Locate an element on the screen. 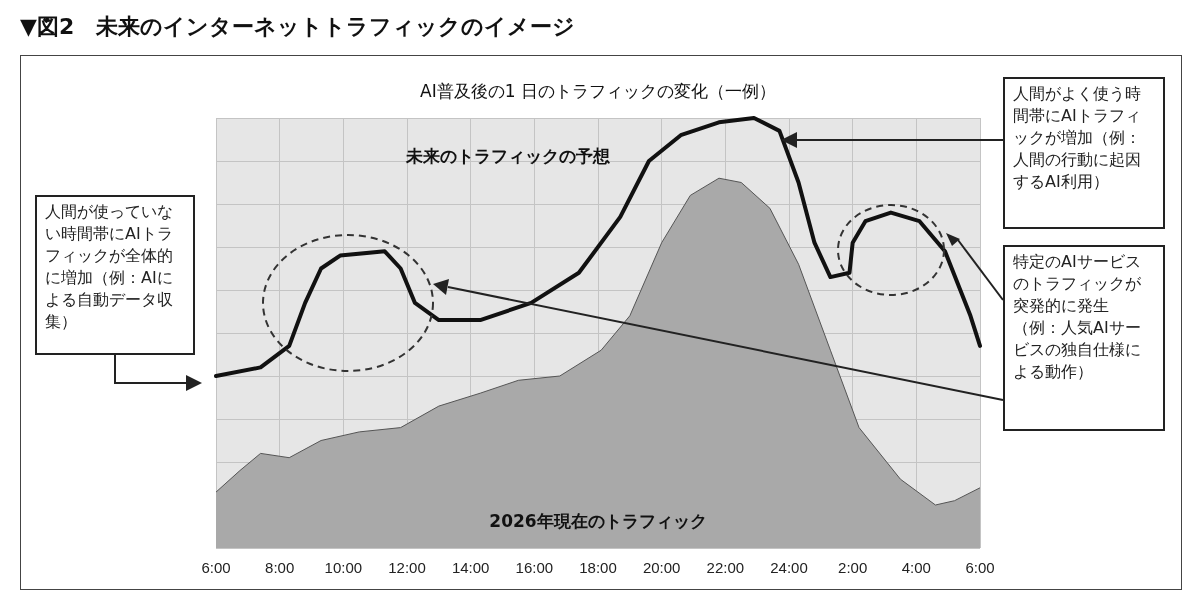 This screenshot has height=603, width=1200. x-tick-label: 8:00 is located at coordinates (280, 567).